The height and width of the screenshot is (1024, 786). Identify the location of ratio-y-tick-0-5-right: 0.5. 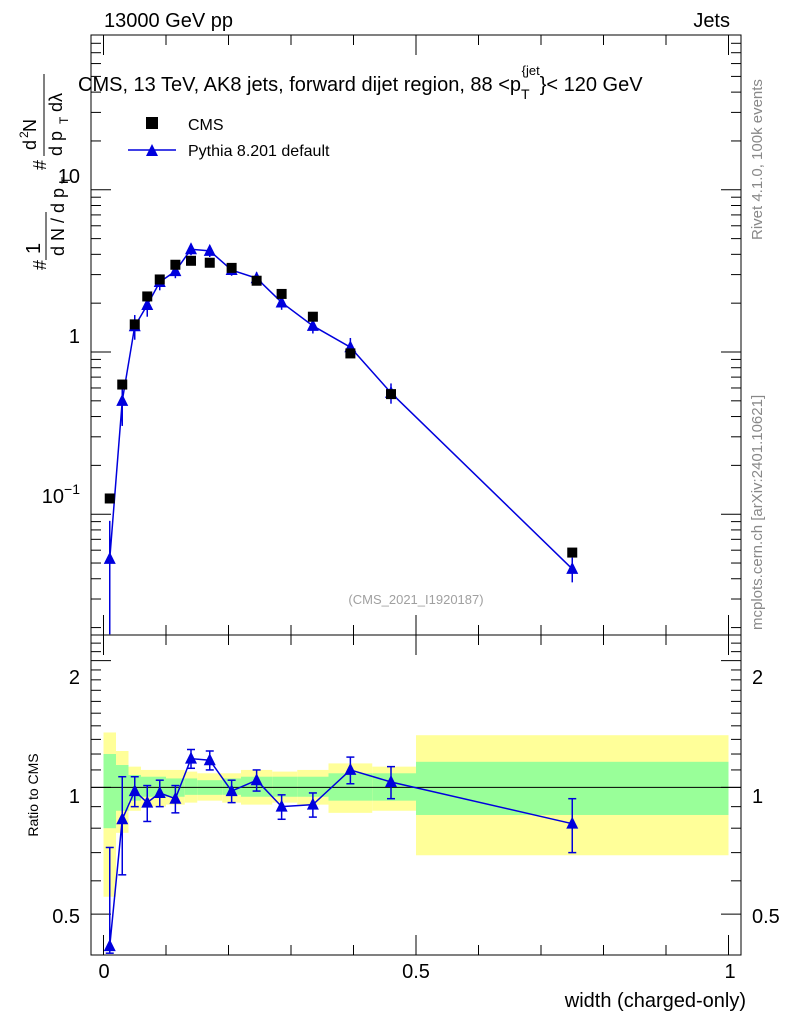
(766, 917).